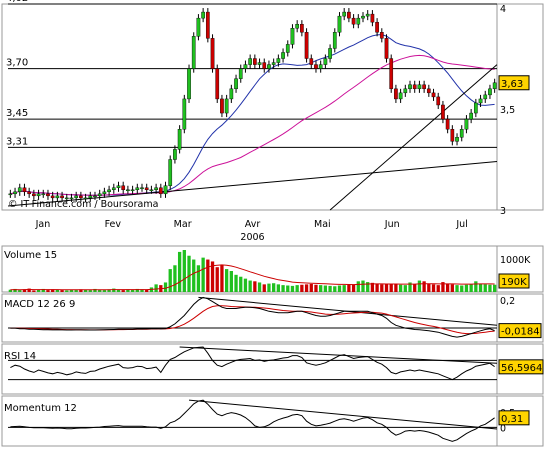  I want to click on month-label: Jan, so click(43, 224).